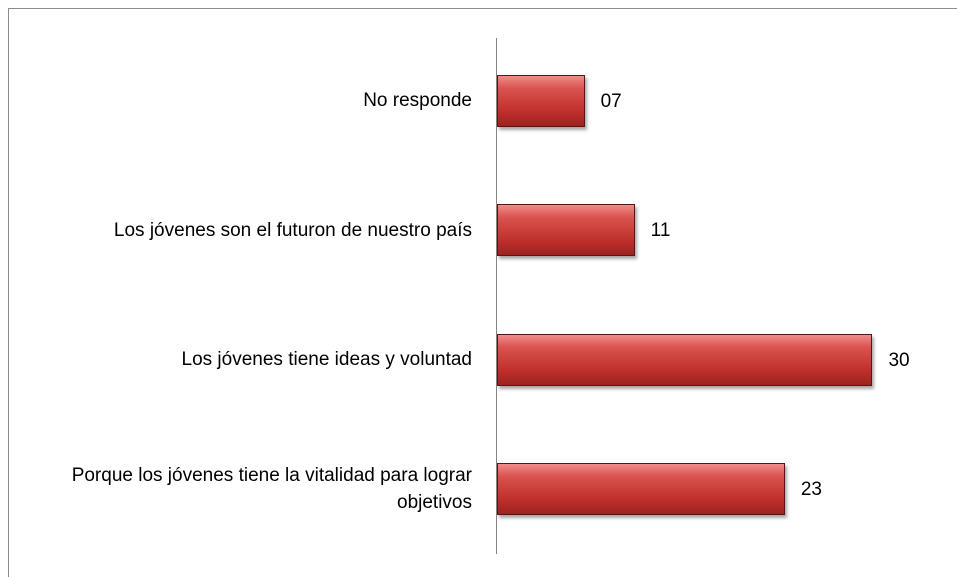  Describe the element at coordinates (611, 101) in the screenshot. I see `data-label: 07` at that location.